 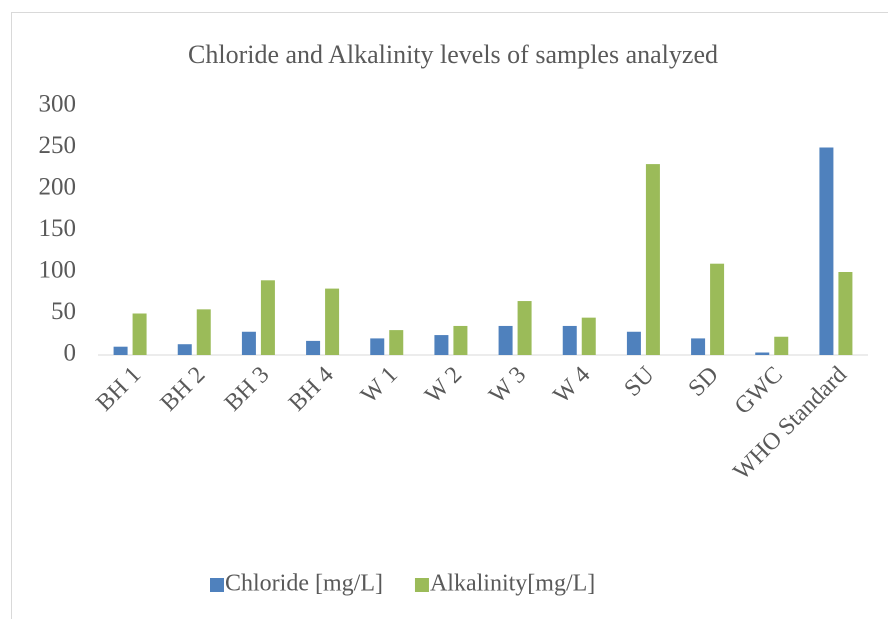 What do you see at coordinates (58, 228) in the screenshot?
I see `y-tick-label: 150` at bounding box center [58, 228].